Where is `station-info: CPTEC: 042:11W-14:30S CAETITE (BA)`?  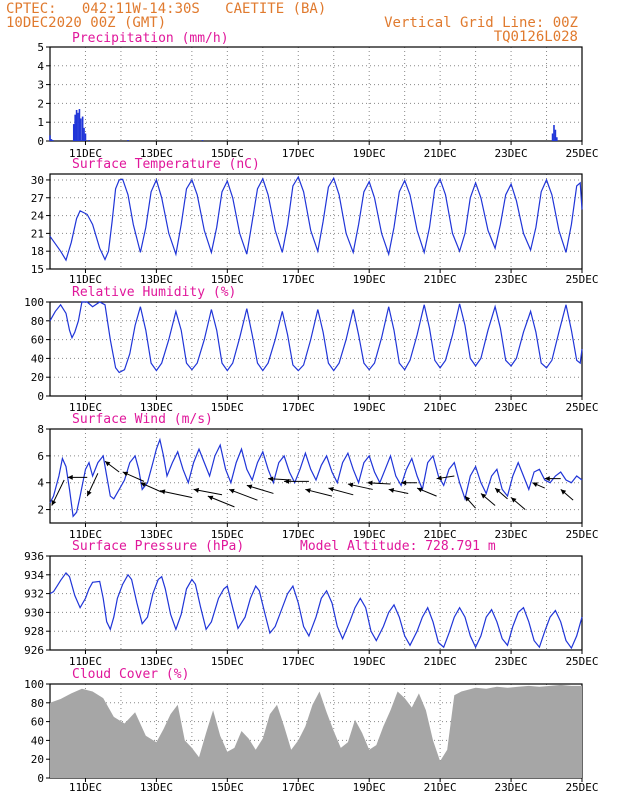 station-info: CPTEC: 042:11W-14:30S CAETITE (BA) is located at coordinates (166, 9).